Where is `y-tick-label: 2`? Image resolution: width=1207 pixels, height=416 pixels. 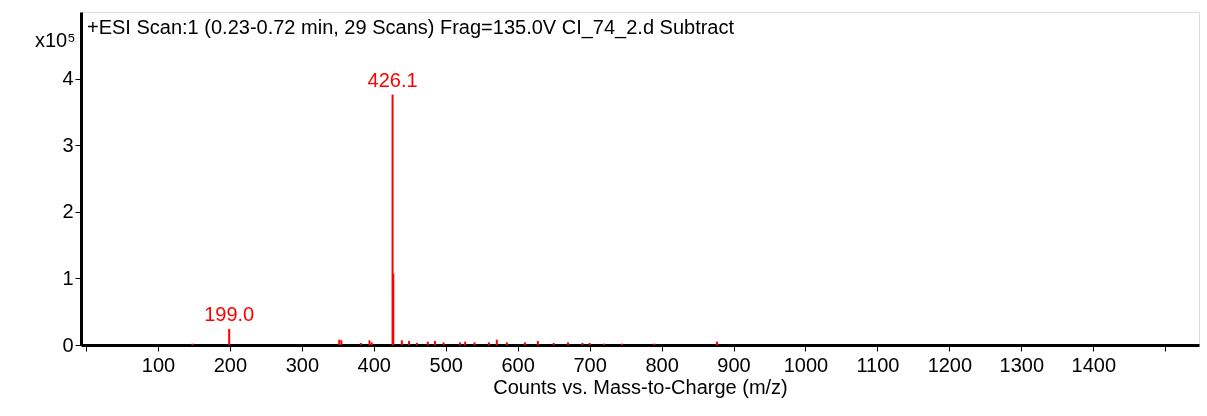 y-tick-label: 2 is located at coordinates (68, 211).